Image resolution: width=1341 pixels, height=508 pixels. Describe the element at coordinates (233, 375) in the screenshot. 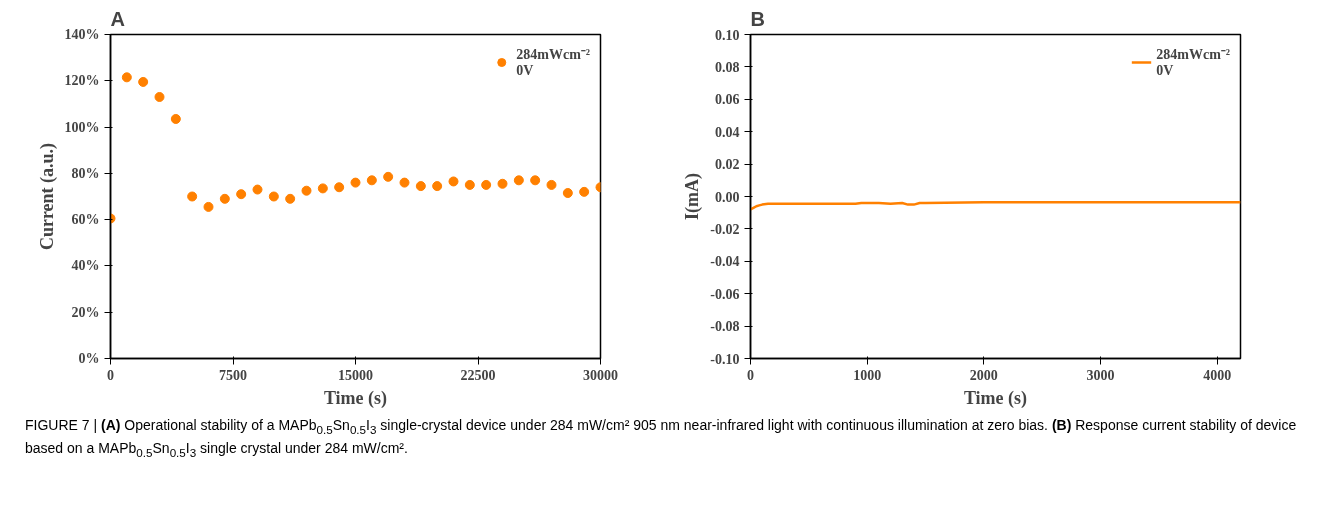

I see `x-tick-label: 7500` at that location.